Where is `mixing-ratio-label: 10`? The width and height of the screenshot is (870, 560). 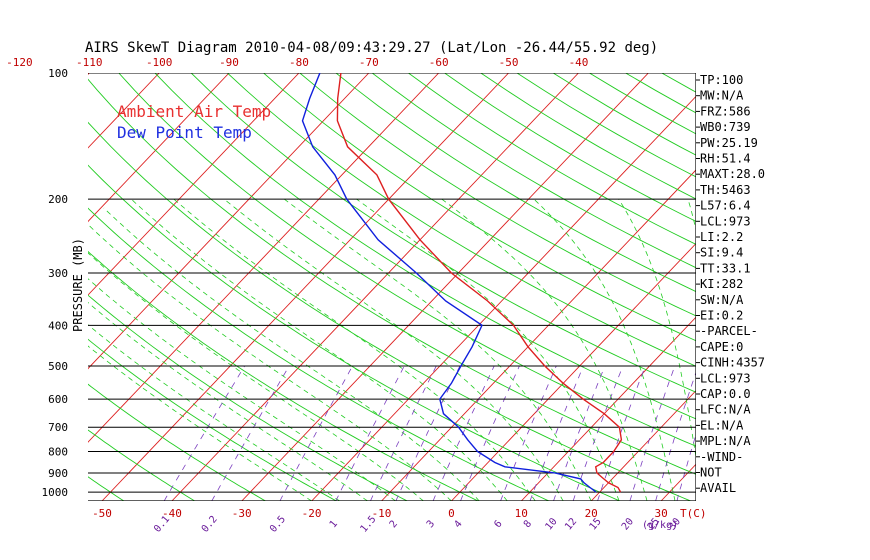 mixing-ratio-label: 10 is located at coordinates (551, 524).